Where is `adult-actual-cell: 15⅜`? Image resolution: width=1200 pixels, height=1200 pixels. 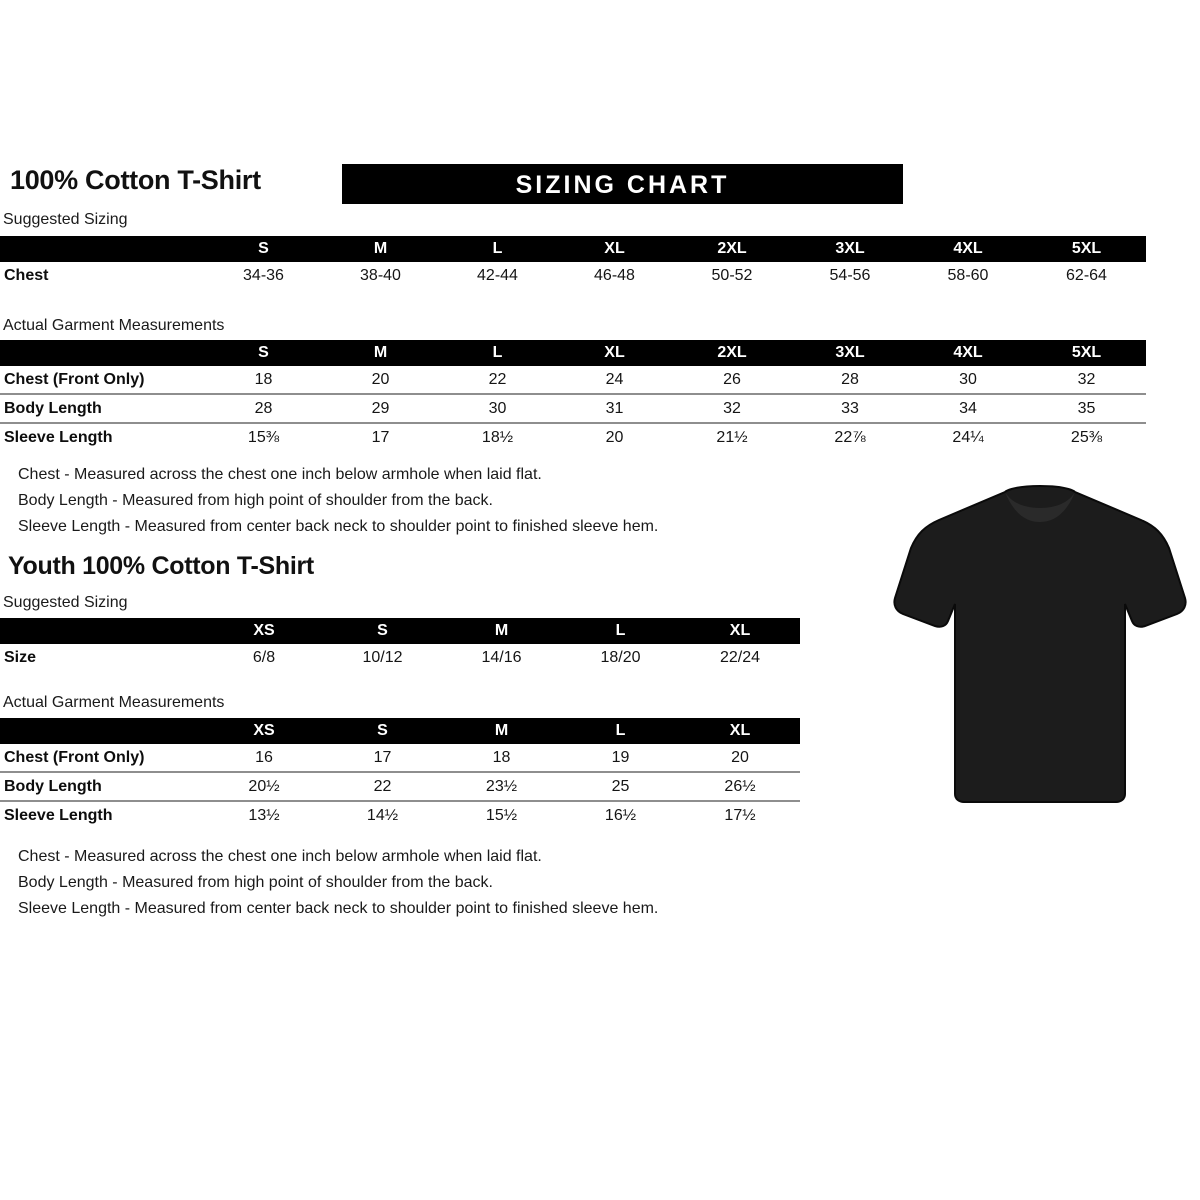 adult-actual-cell: 15⅜ is located at coordinates (263, 436).